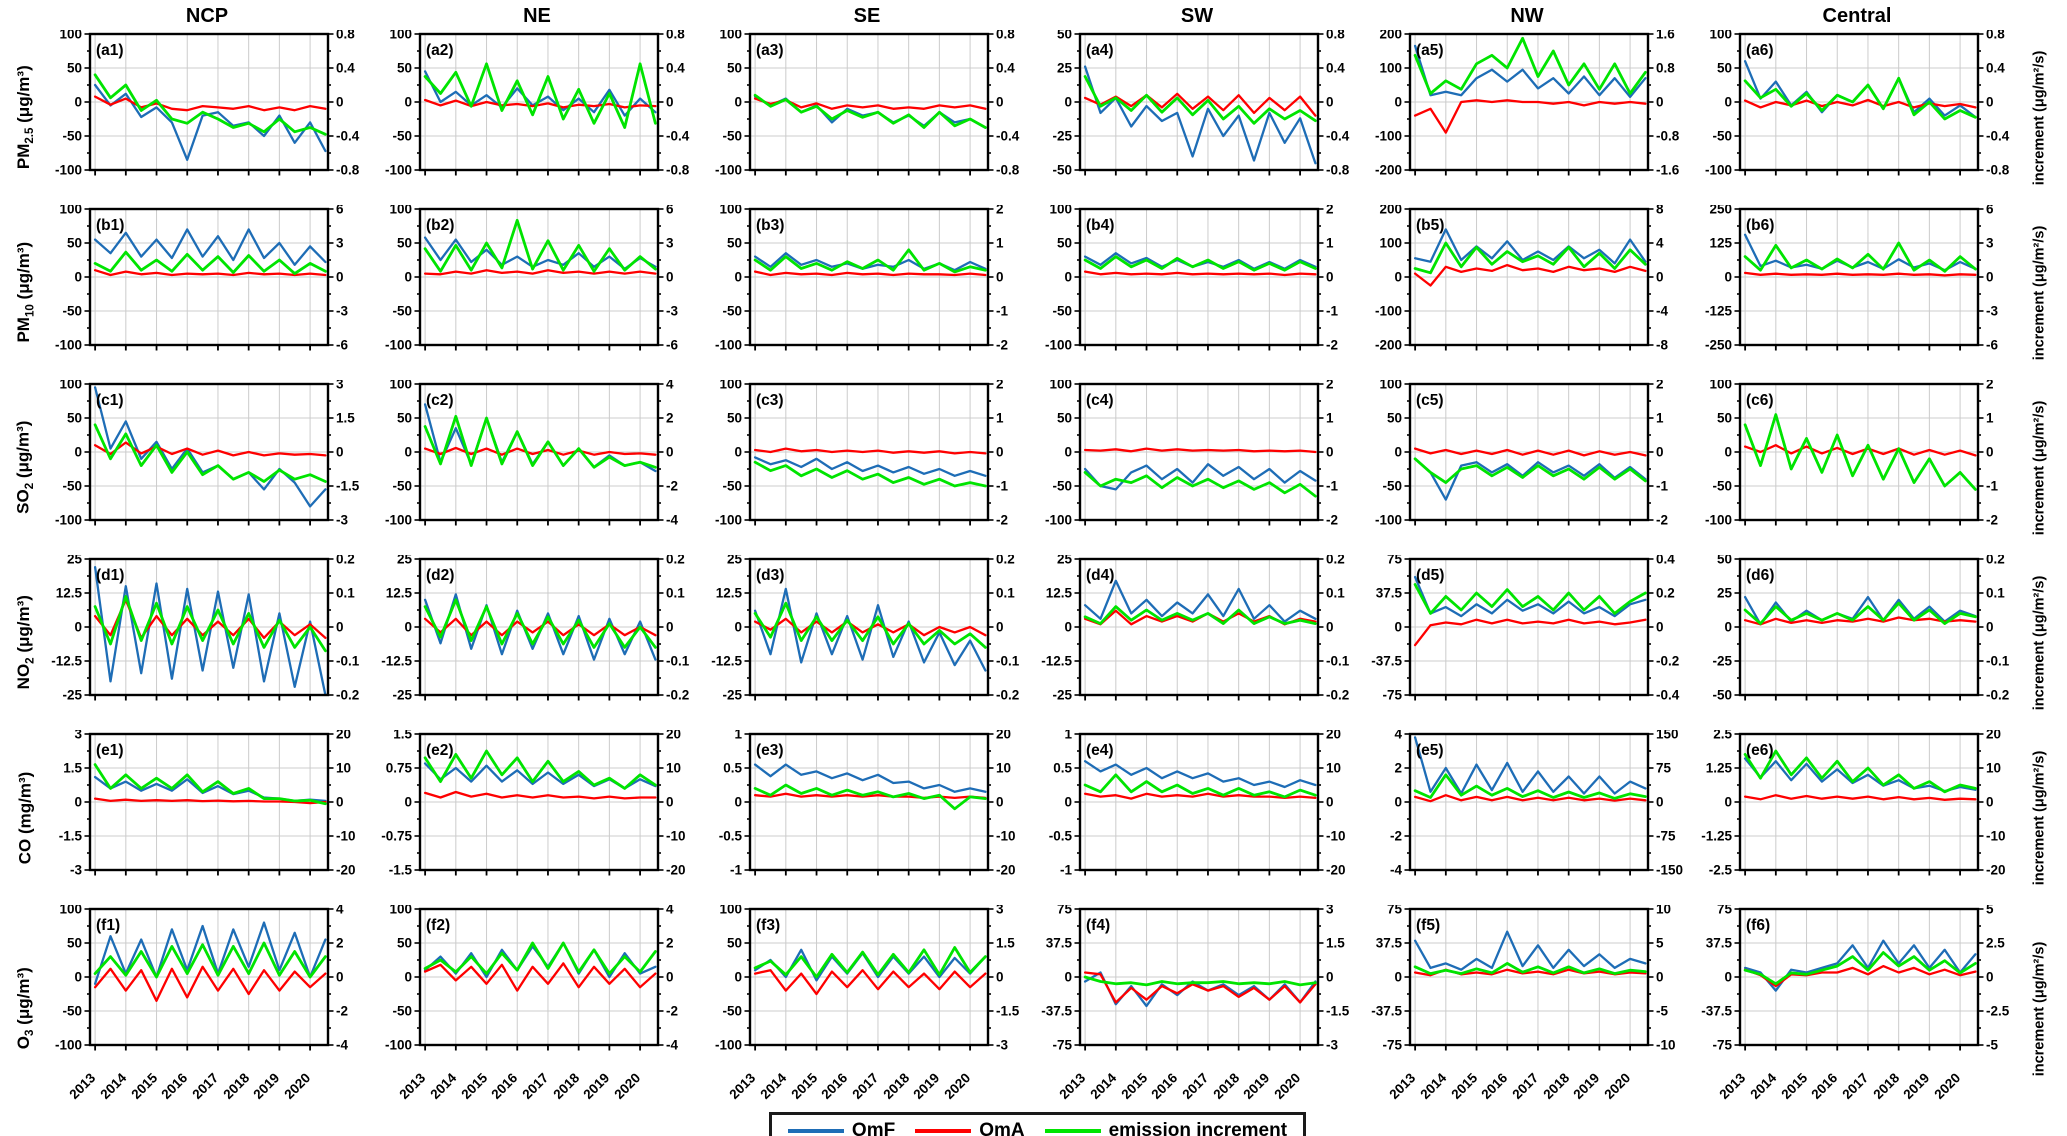 The image size is (2067, 1136). I want to click on left-tick-label: -37.5, so click(1056, 1011).